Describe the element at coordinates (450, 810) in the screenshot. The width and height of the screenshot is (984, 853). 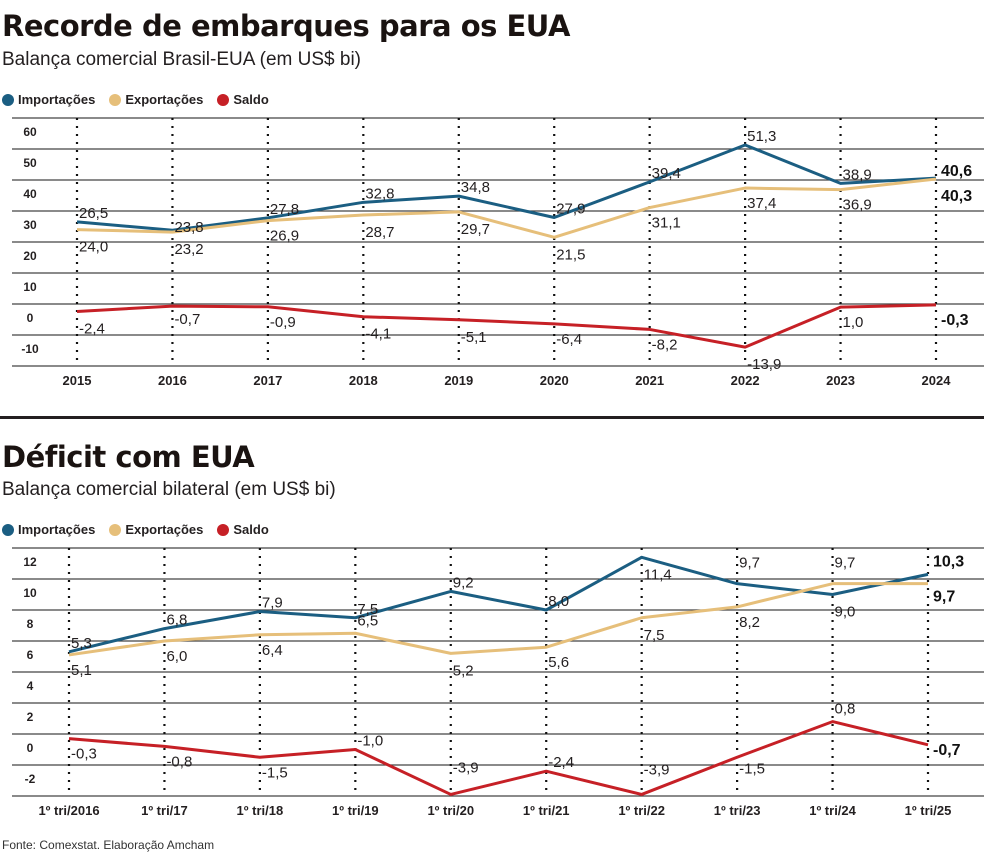
I see `x-tick-label: 1º tri/20` at that location.